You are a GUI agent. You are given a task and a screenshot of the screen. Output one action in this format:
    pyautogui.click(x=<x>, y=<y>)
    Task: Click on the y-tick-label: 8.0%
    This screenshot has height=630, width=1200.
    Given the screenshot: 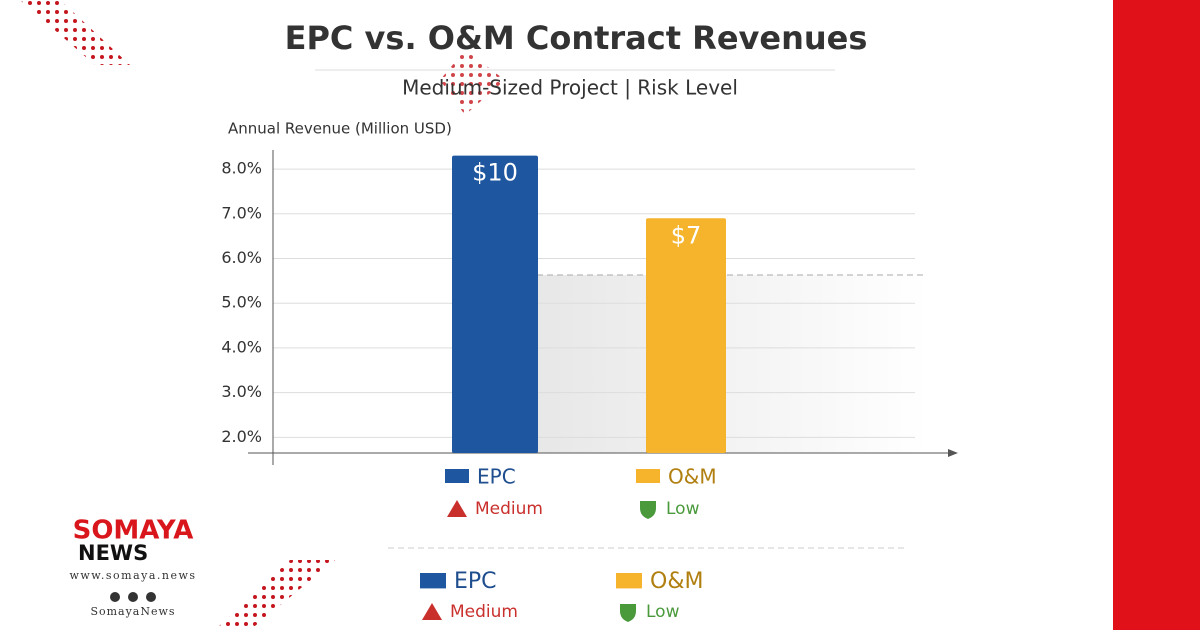 What is the action you would take?
    pyautogui.click(x=241, y=168)
    